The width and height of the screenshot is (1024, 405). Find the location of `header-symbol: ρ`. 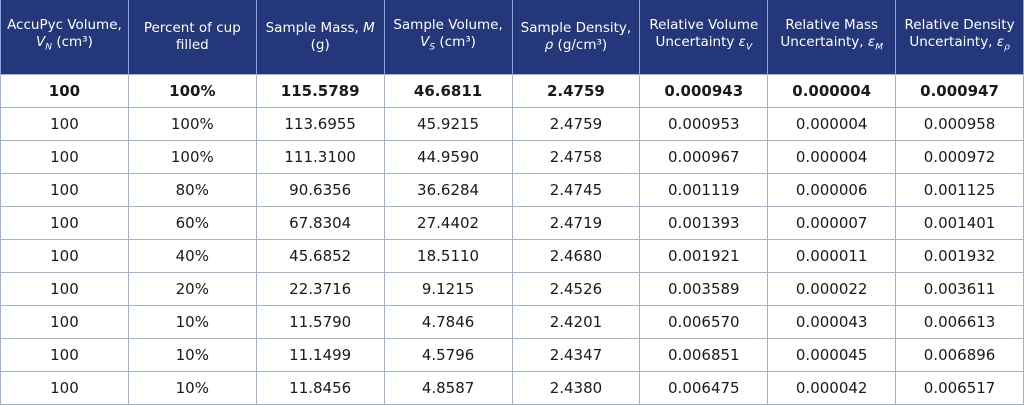

header-symbol: ρ is located at coordinates (549, 45).